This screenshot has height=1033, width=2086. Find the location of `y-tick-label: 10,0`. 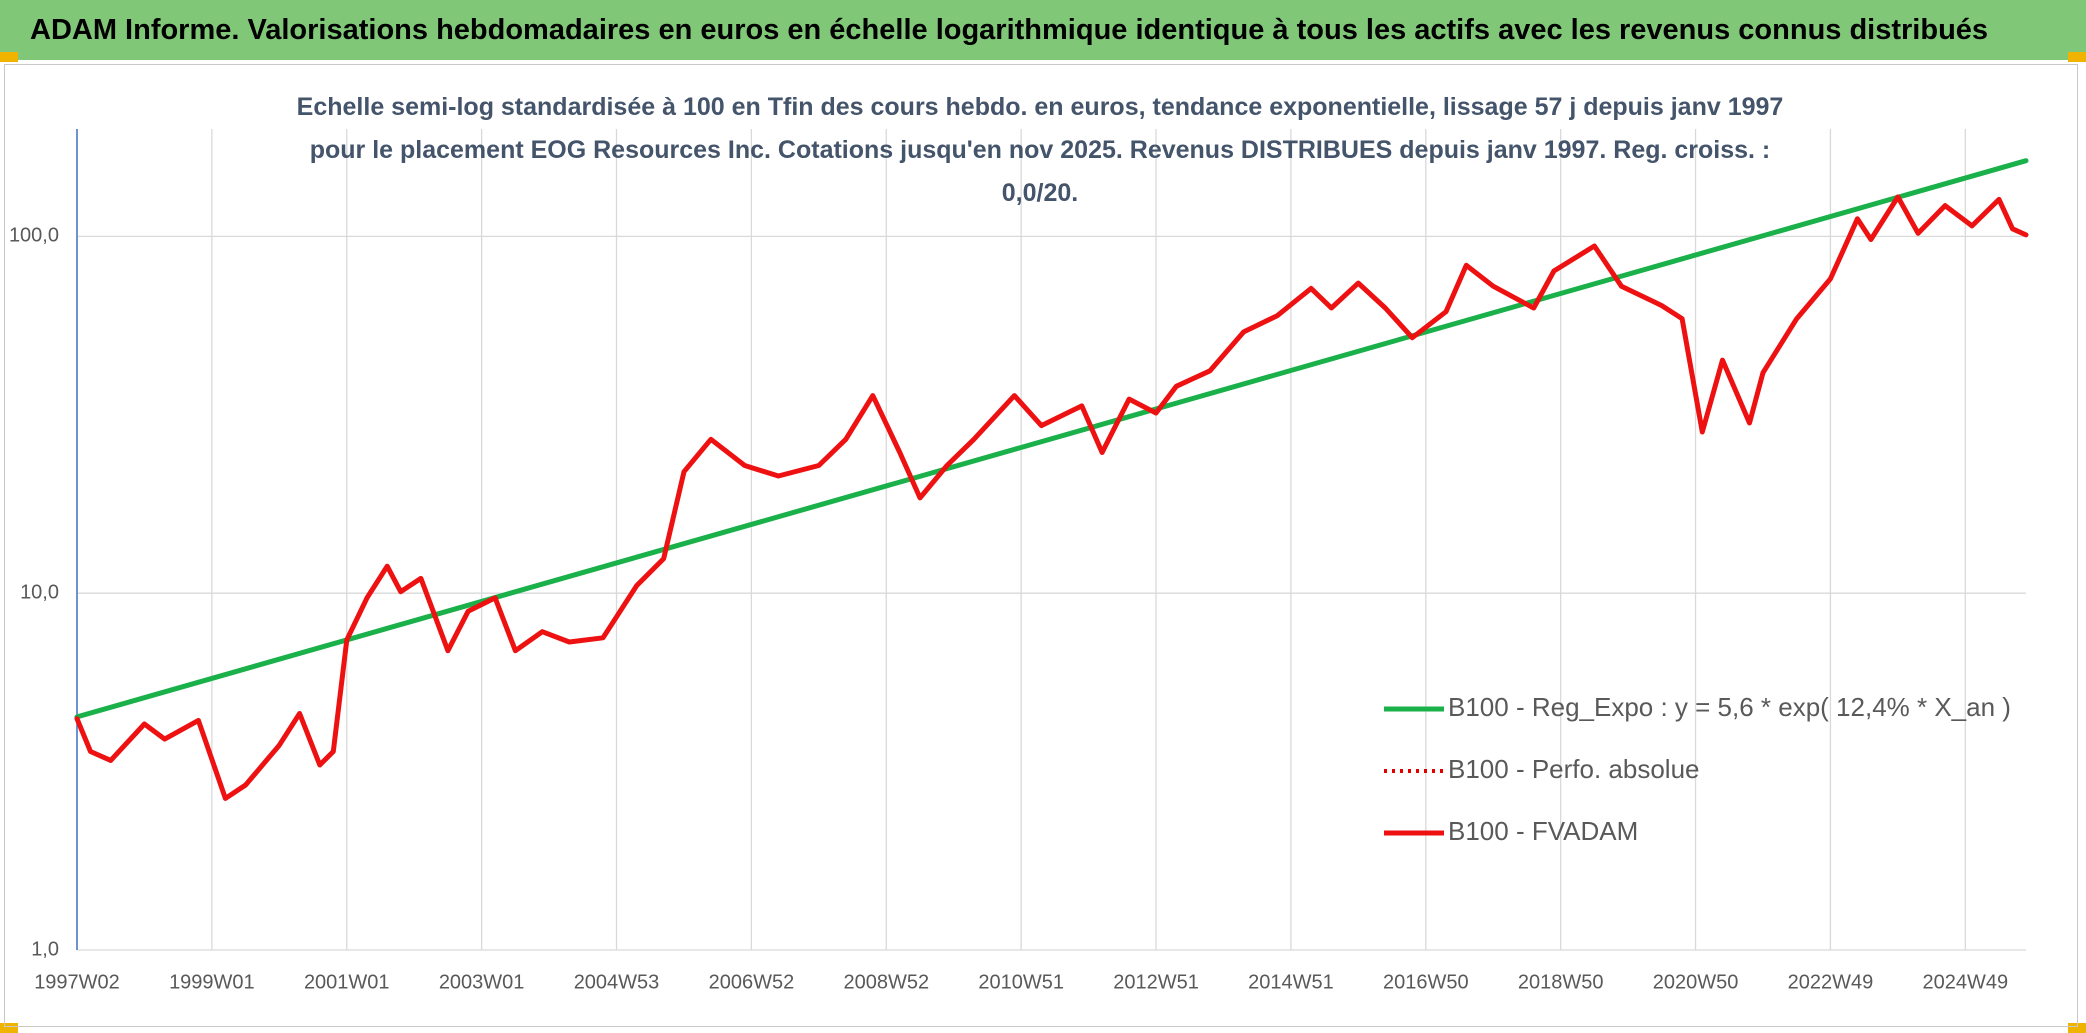

y-tick-label: 10,0 is located at coordinates (39, 592).